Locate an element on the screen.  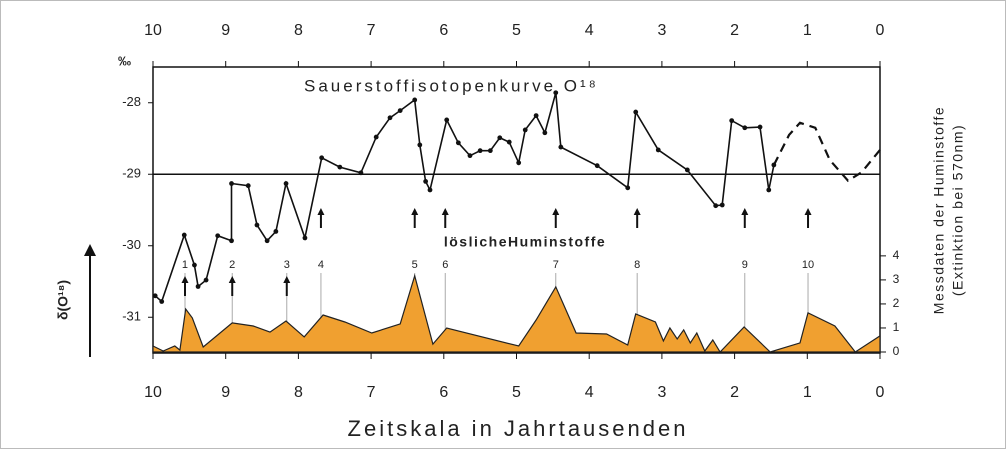
event-label: 4 is located at coordinates (321, 265).